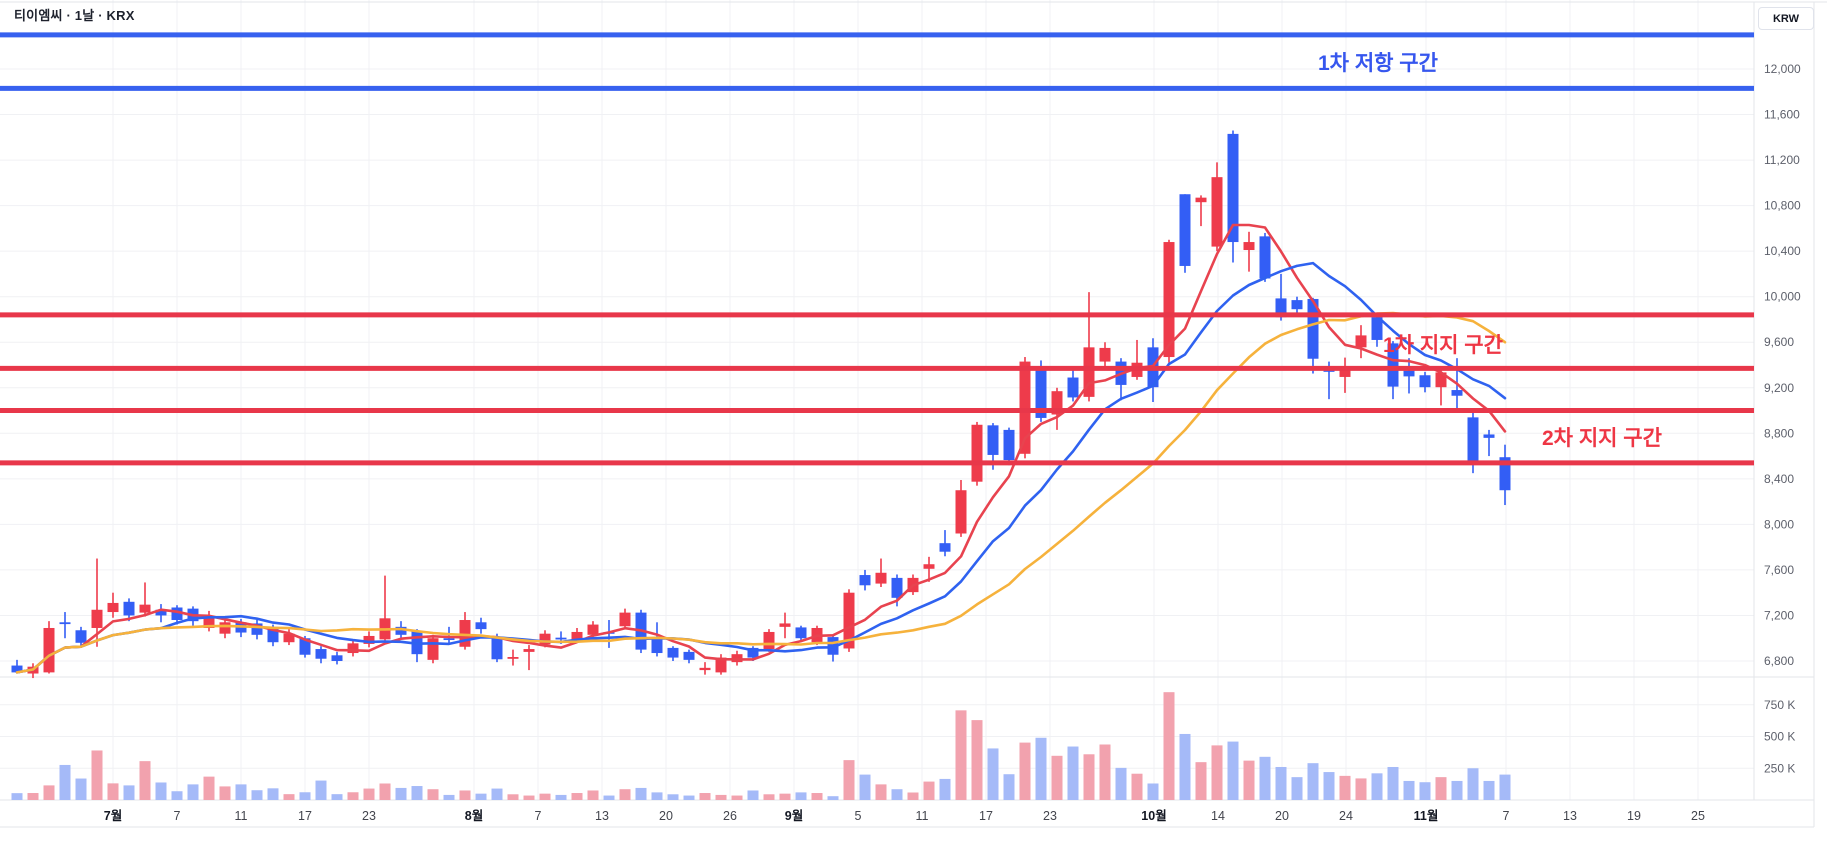 The image size is (1827, 843). Describe the element at coordinates (1782, 69) in the screenshot. I see `svg-text: 12,000` at that location.